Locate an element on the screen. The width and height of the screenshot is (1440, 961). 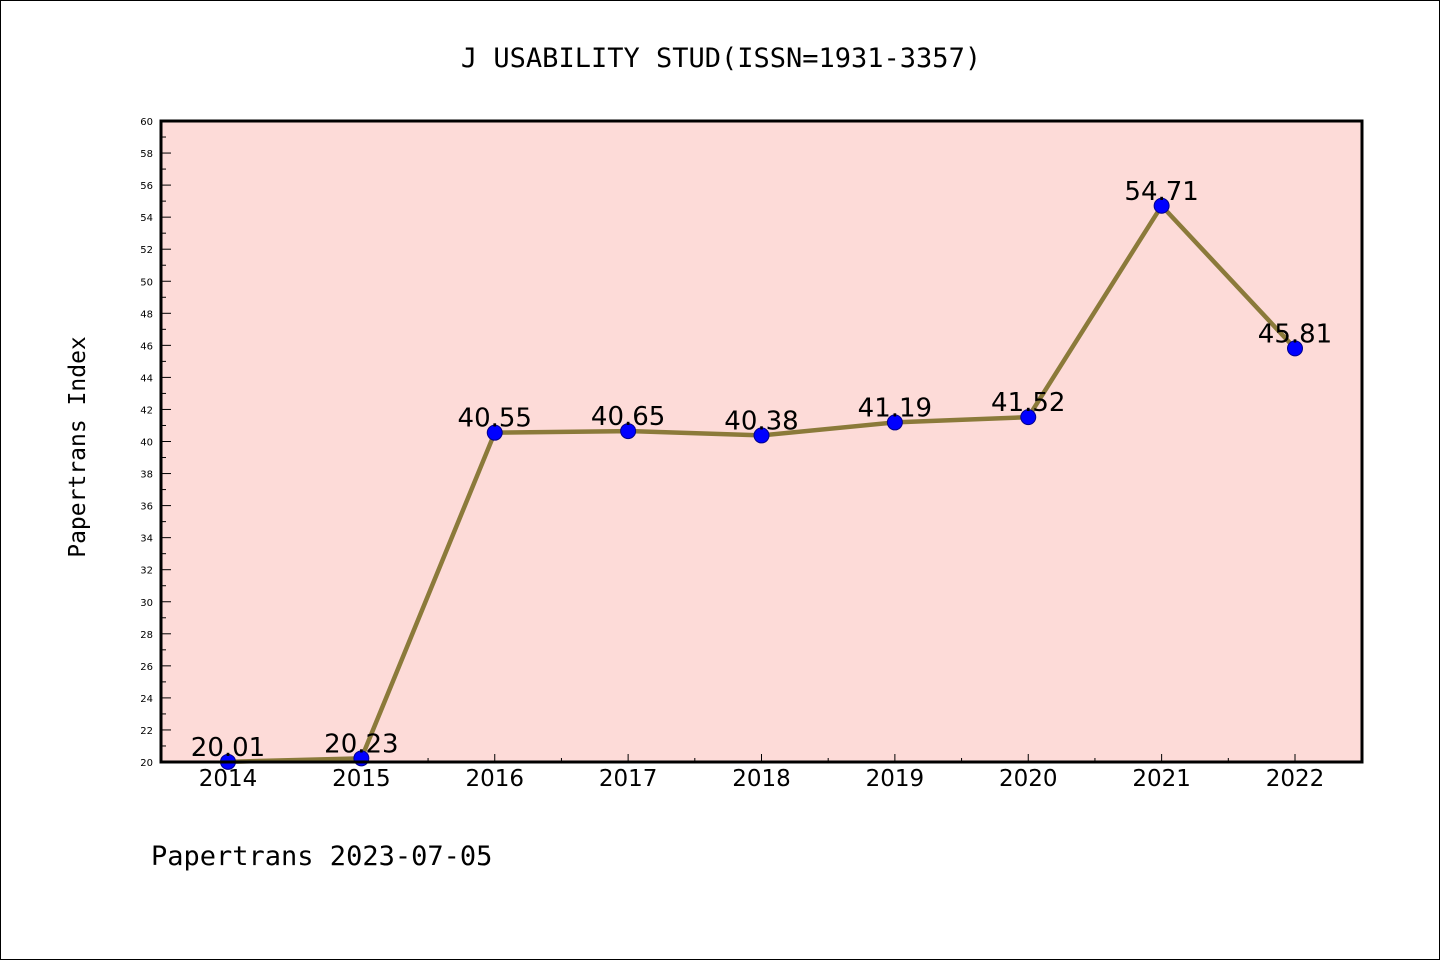
y-tick-label: 22 is located at coordinates (146, 731).